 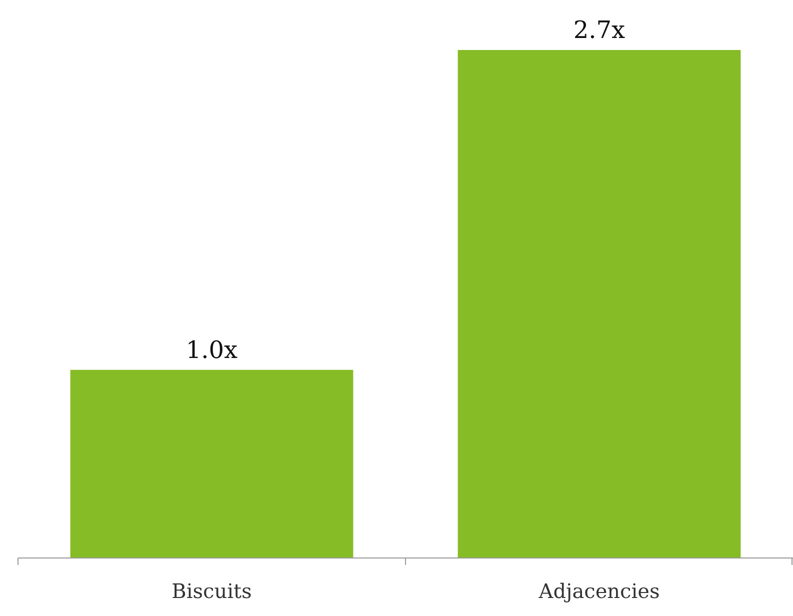 I want to click on data-label: 1.0x, so click(x=212, y=350).